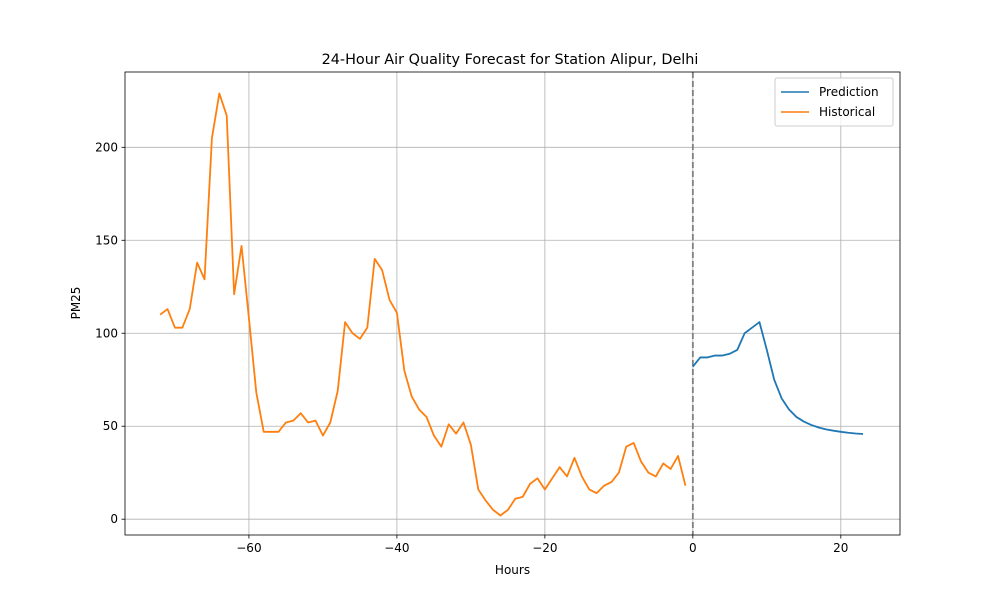 The image size is (1000, 600). Describe the element at coordinates (544, 548) in the screenshot. I see `x-tick-label: −20` at that location.